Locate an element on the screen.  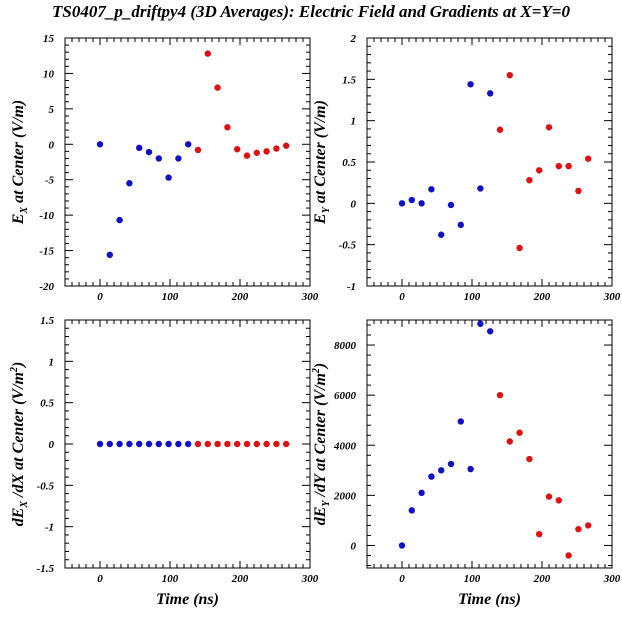
y-axis-label: dEX /dX at Center (V/m2) is located at coordinates (19, 444).